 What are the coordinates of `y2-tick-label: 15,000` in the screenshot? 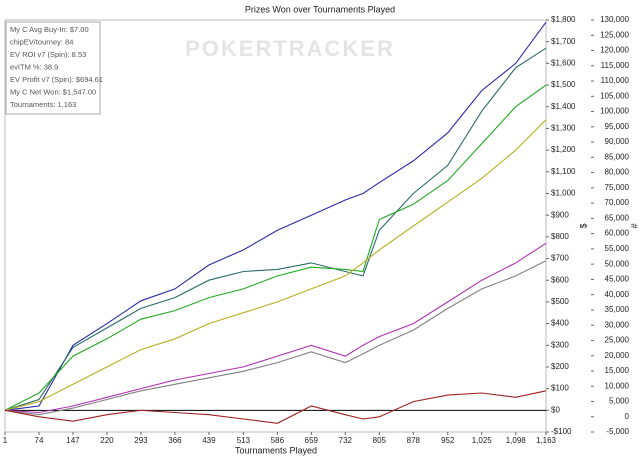 It's located at (617, 370).